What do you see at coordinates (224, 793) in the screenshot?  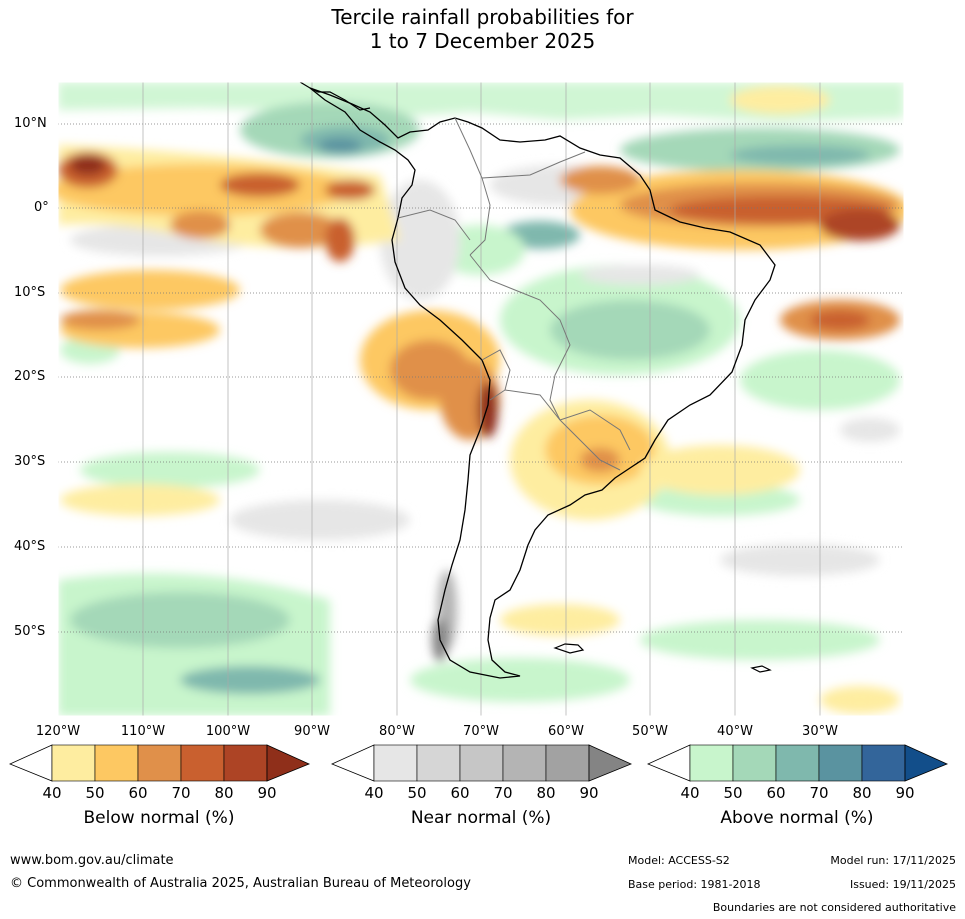 I see `colorbar-below-tick: 80` at bounding box center [224, 793].